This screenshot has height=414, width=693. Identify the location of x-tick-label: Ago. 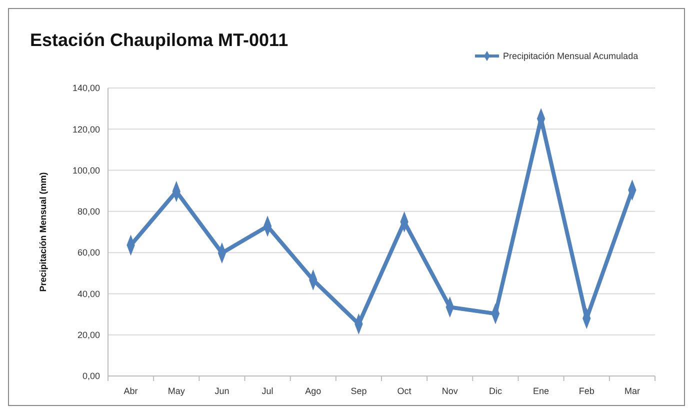
(313, 391).